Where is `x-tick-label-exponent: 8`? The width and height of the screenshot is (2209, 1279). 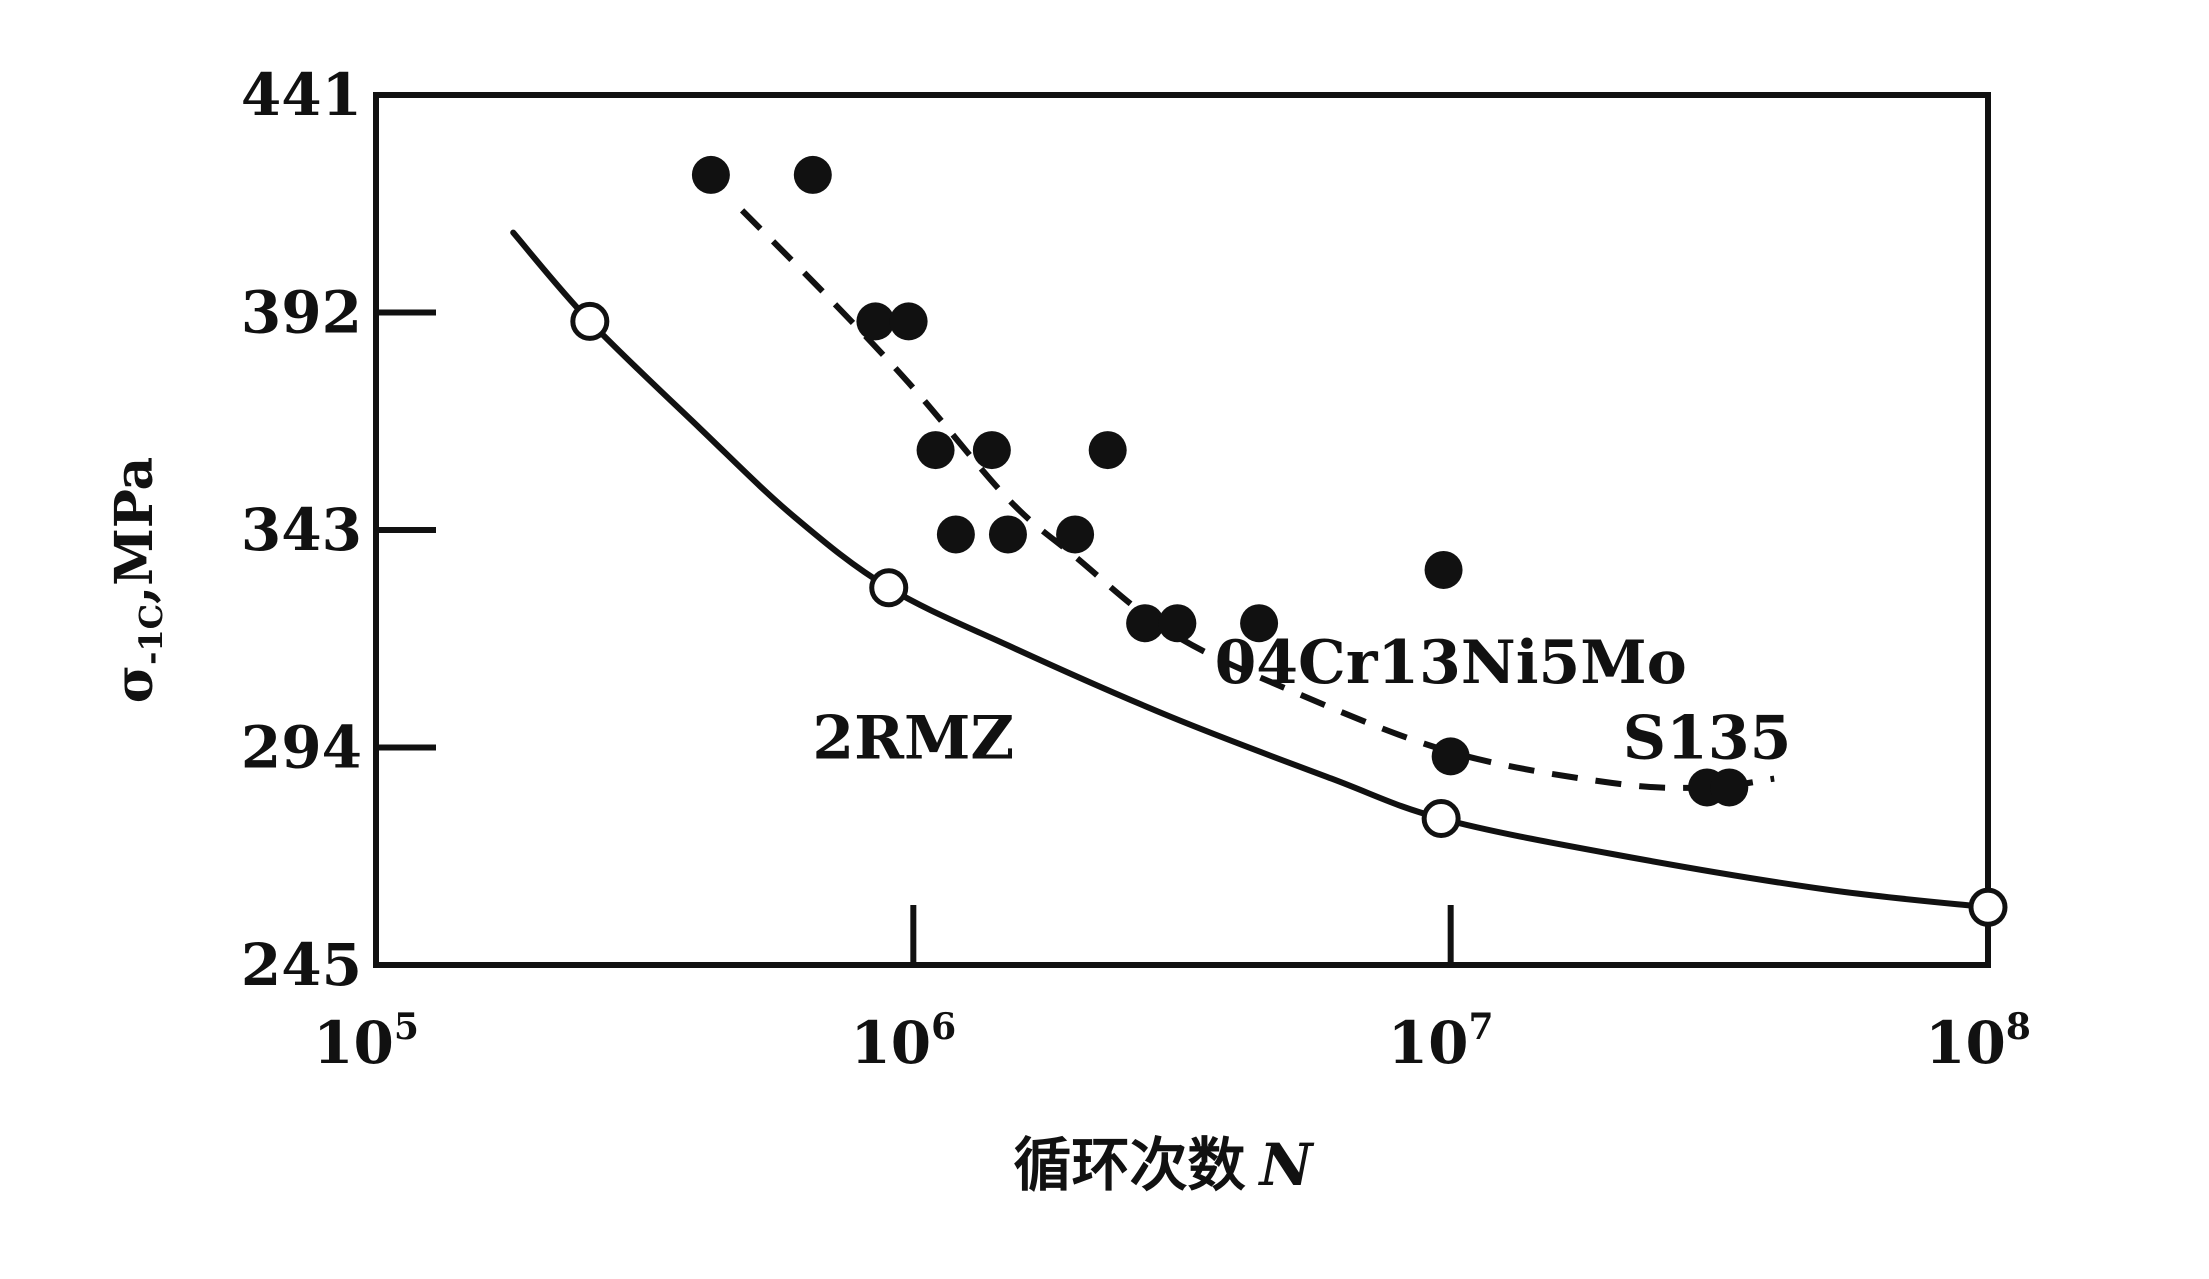 x-tick-label-exponent: 8 is located at coordinates (2018, 1027).